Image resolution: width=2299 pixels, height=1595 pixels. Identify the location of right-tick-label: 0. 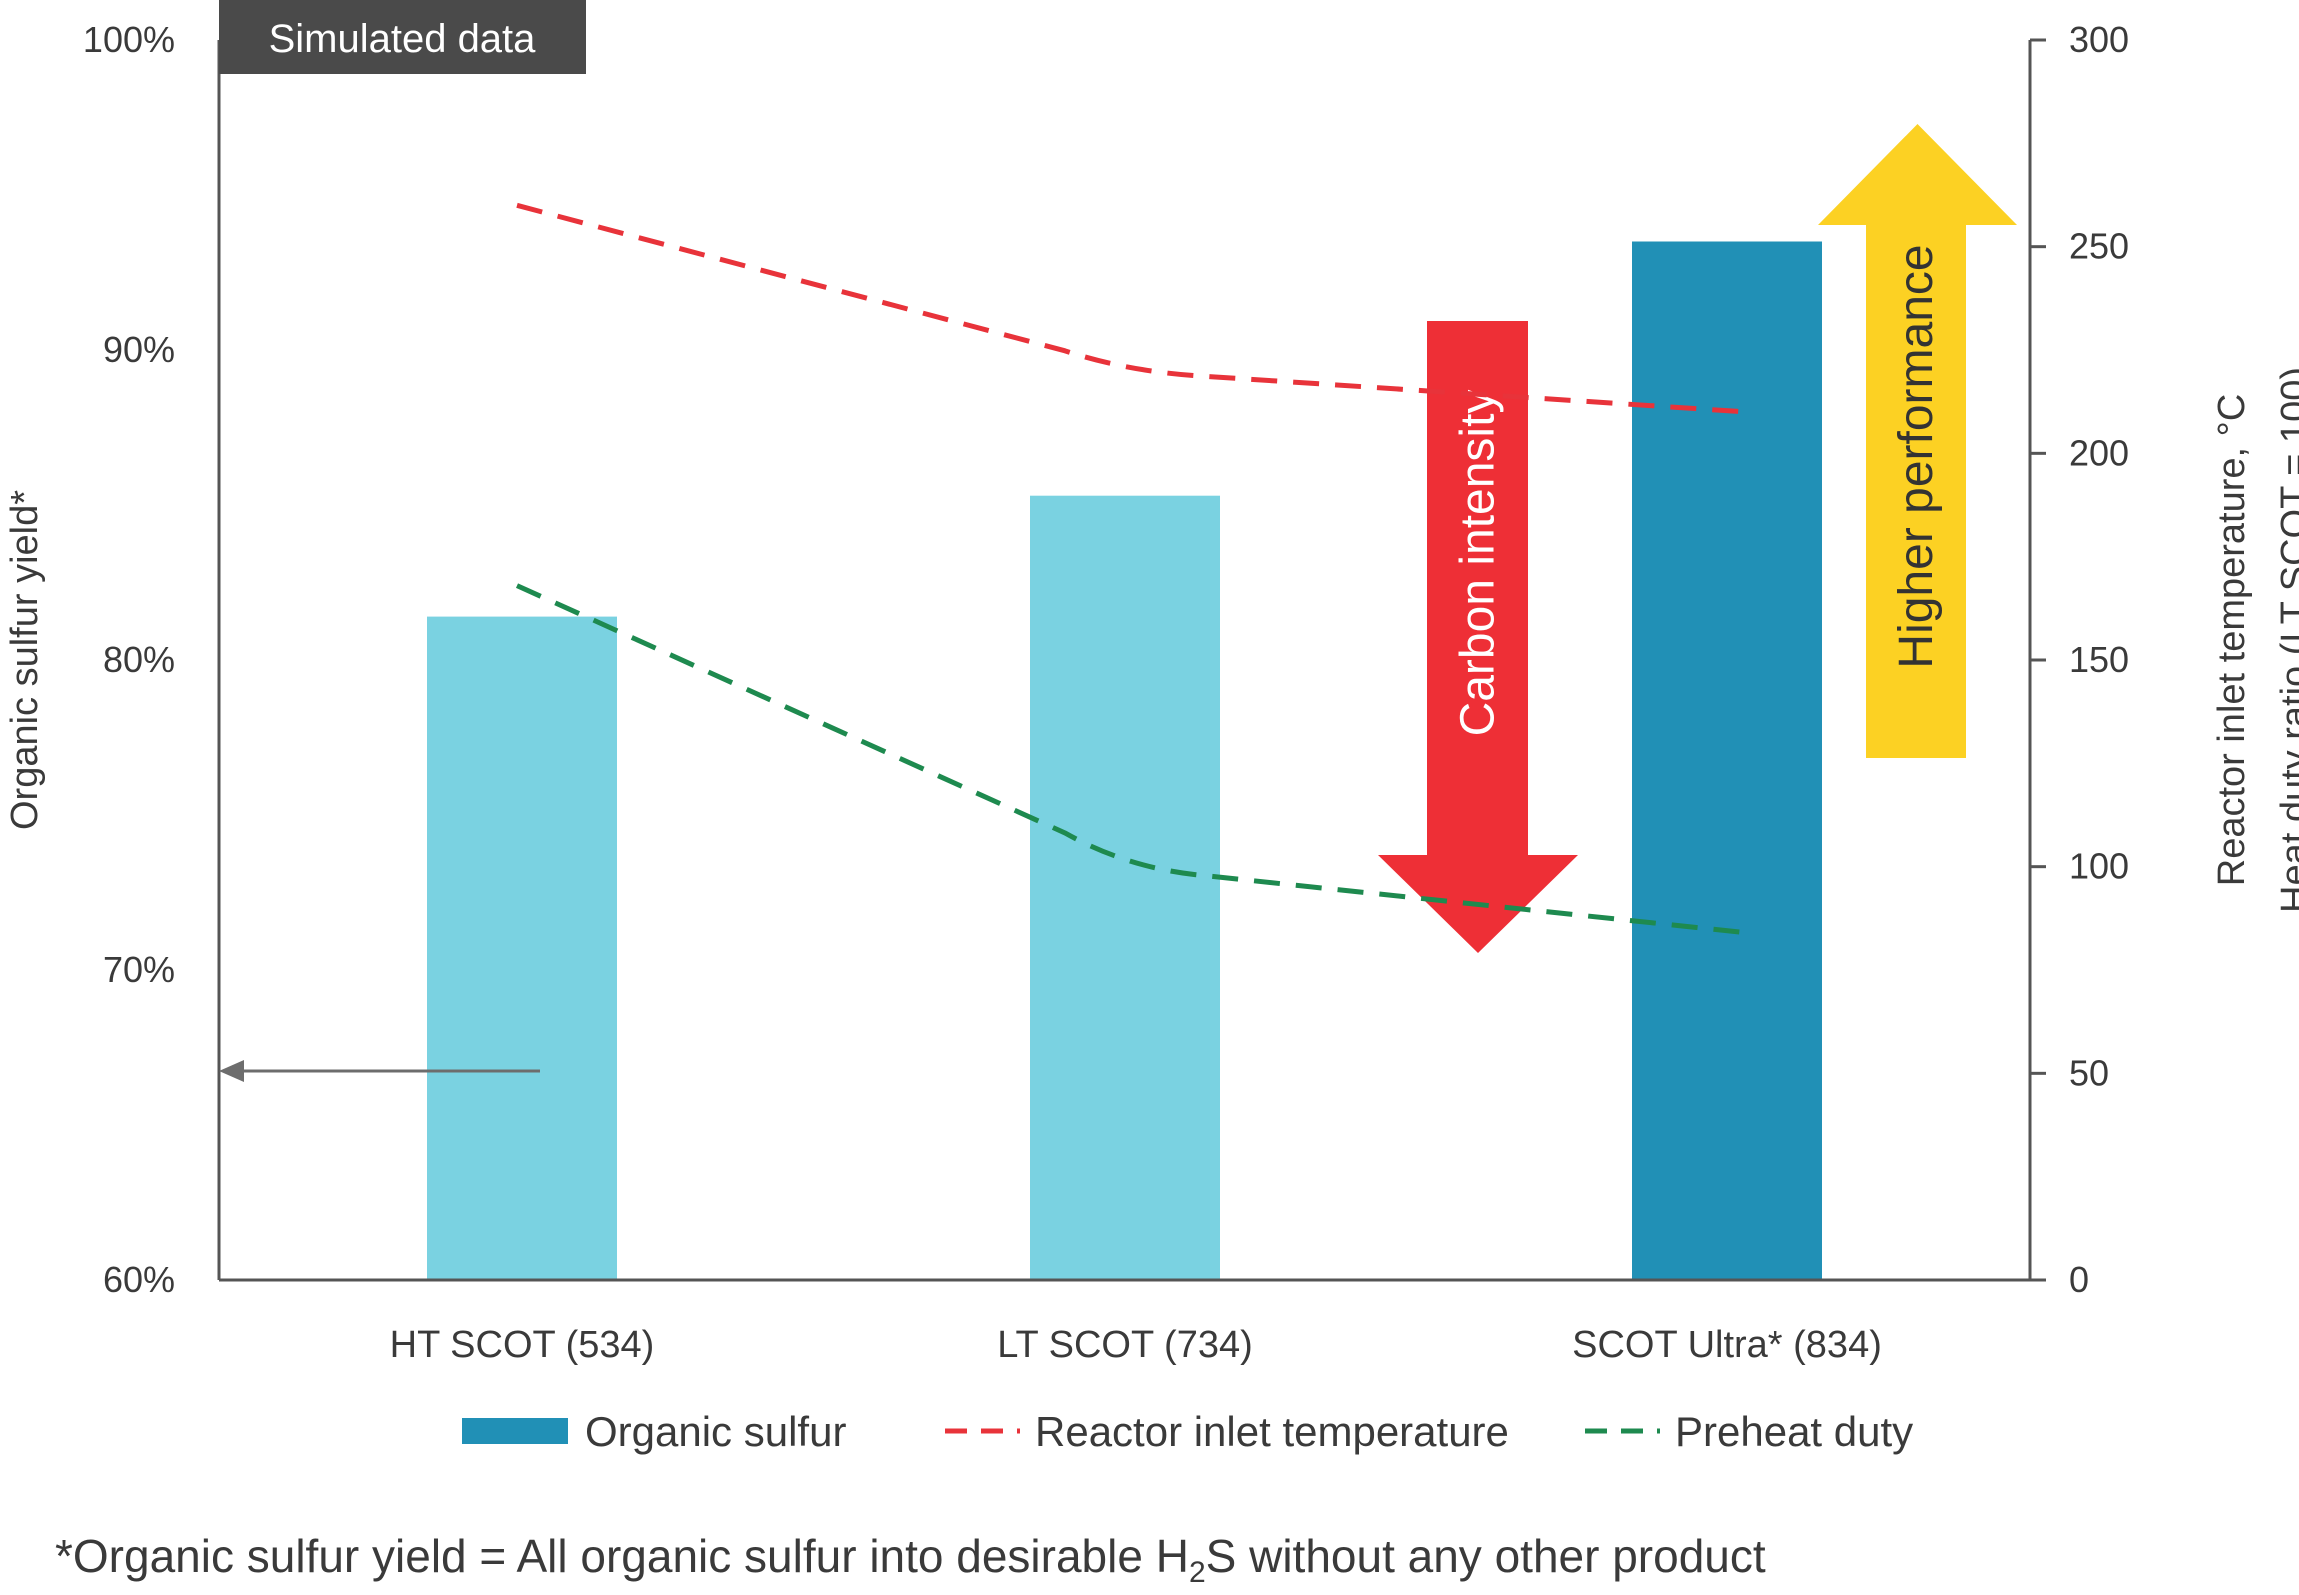
(2079, 1279).